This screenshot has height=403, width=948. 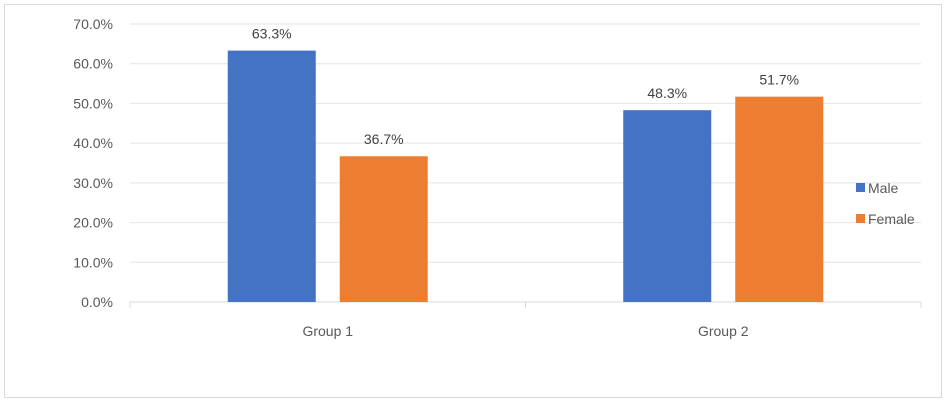 I want to click on data-label: 36.7%, so click(x=384, y=139).